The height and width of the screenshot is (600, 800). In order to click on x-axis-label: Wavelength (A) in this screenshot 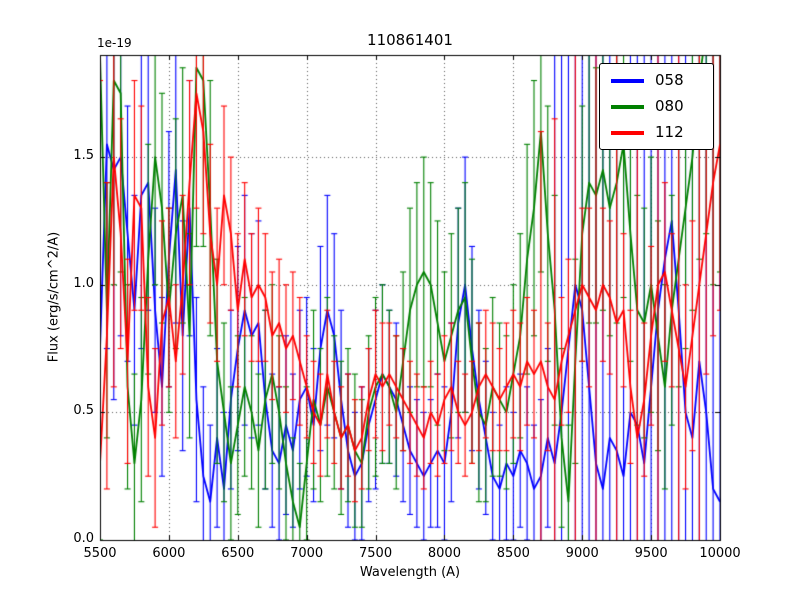, I will do `click(410, 572)`.